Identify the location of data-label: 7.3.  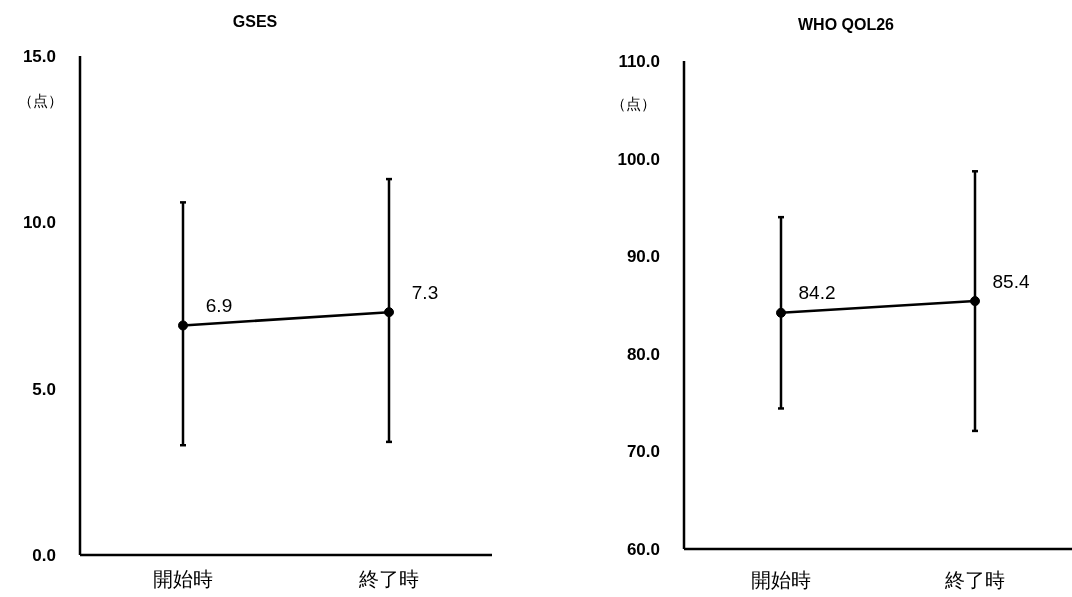
(425, 292).